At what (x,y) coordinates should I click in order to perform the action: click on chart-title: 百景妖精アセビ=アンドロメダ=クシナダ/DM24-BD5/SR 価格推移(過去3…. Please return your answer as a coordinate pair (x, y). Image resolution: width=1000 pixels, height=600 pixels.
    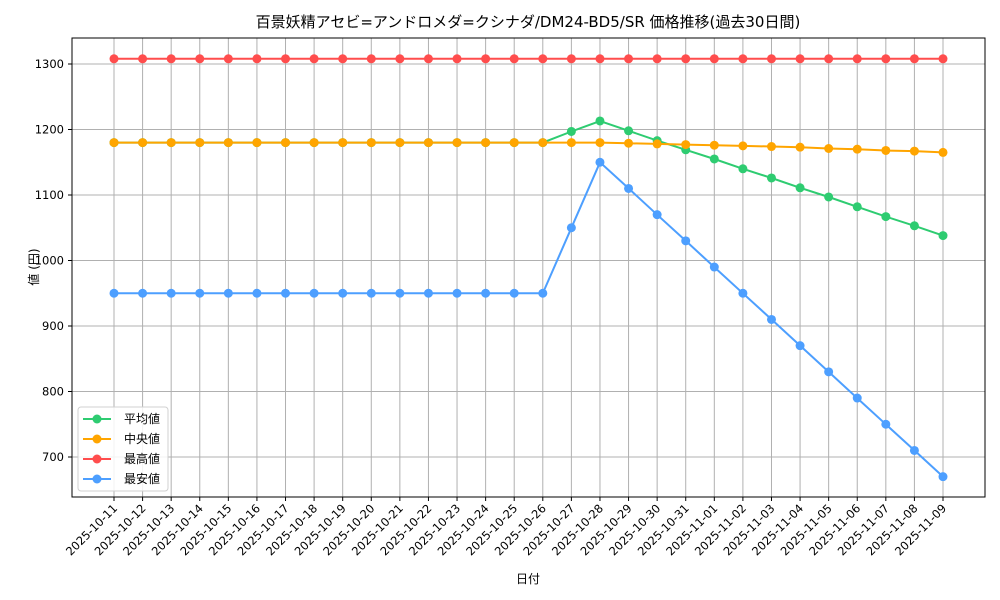
    Looking at the image, I should click on (528, 22).